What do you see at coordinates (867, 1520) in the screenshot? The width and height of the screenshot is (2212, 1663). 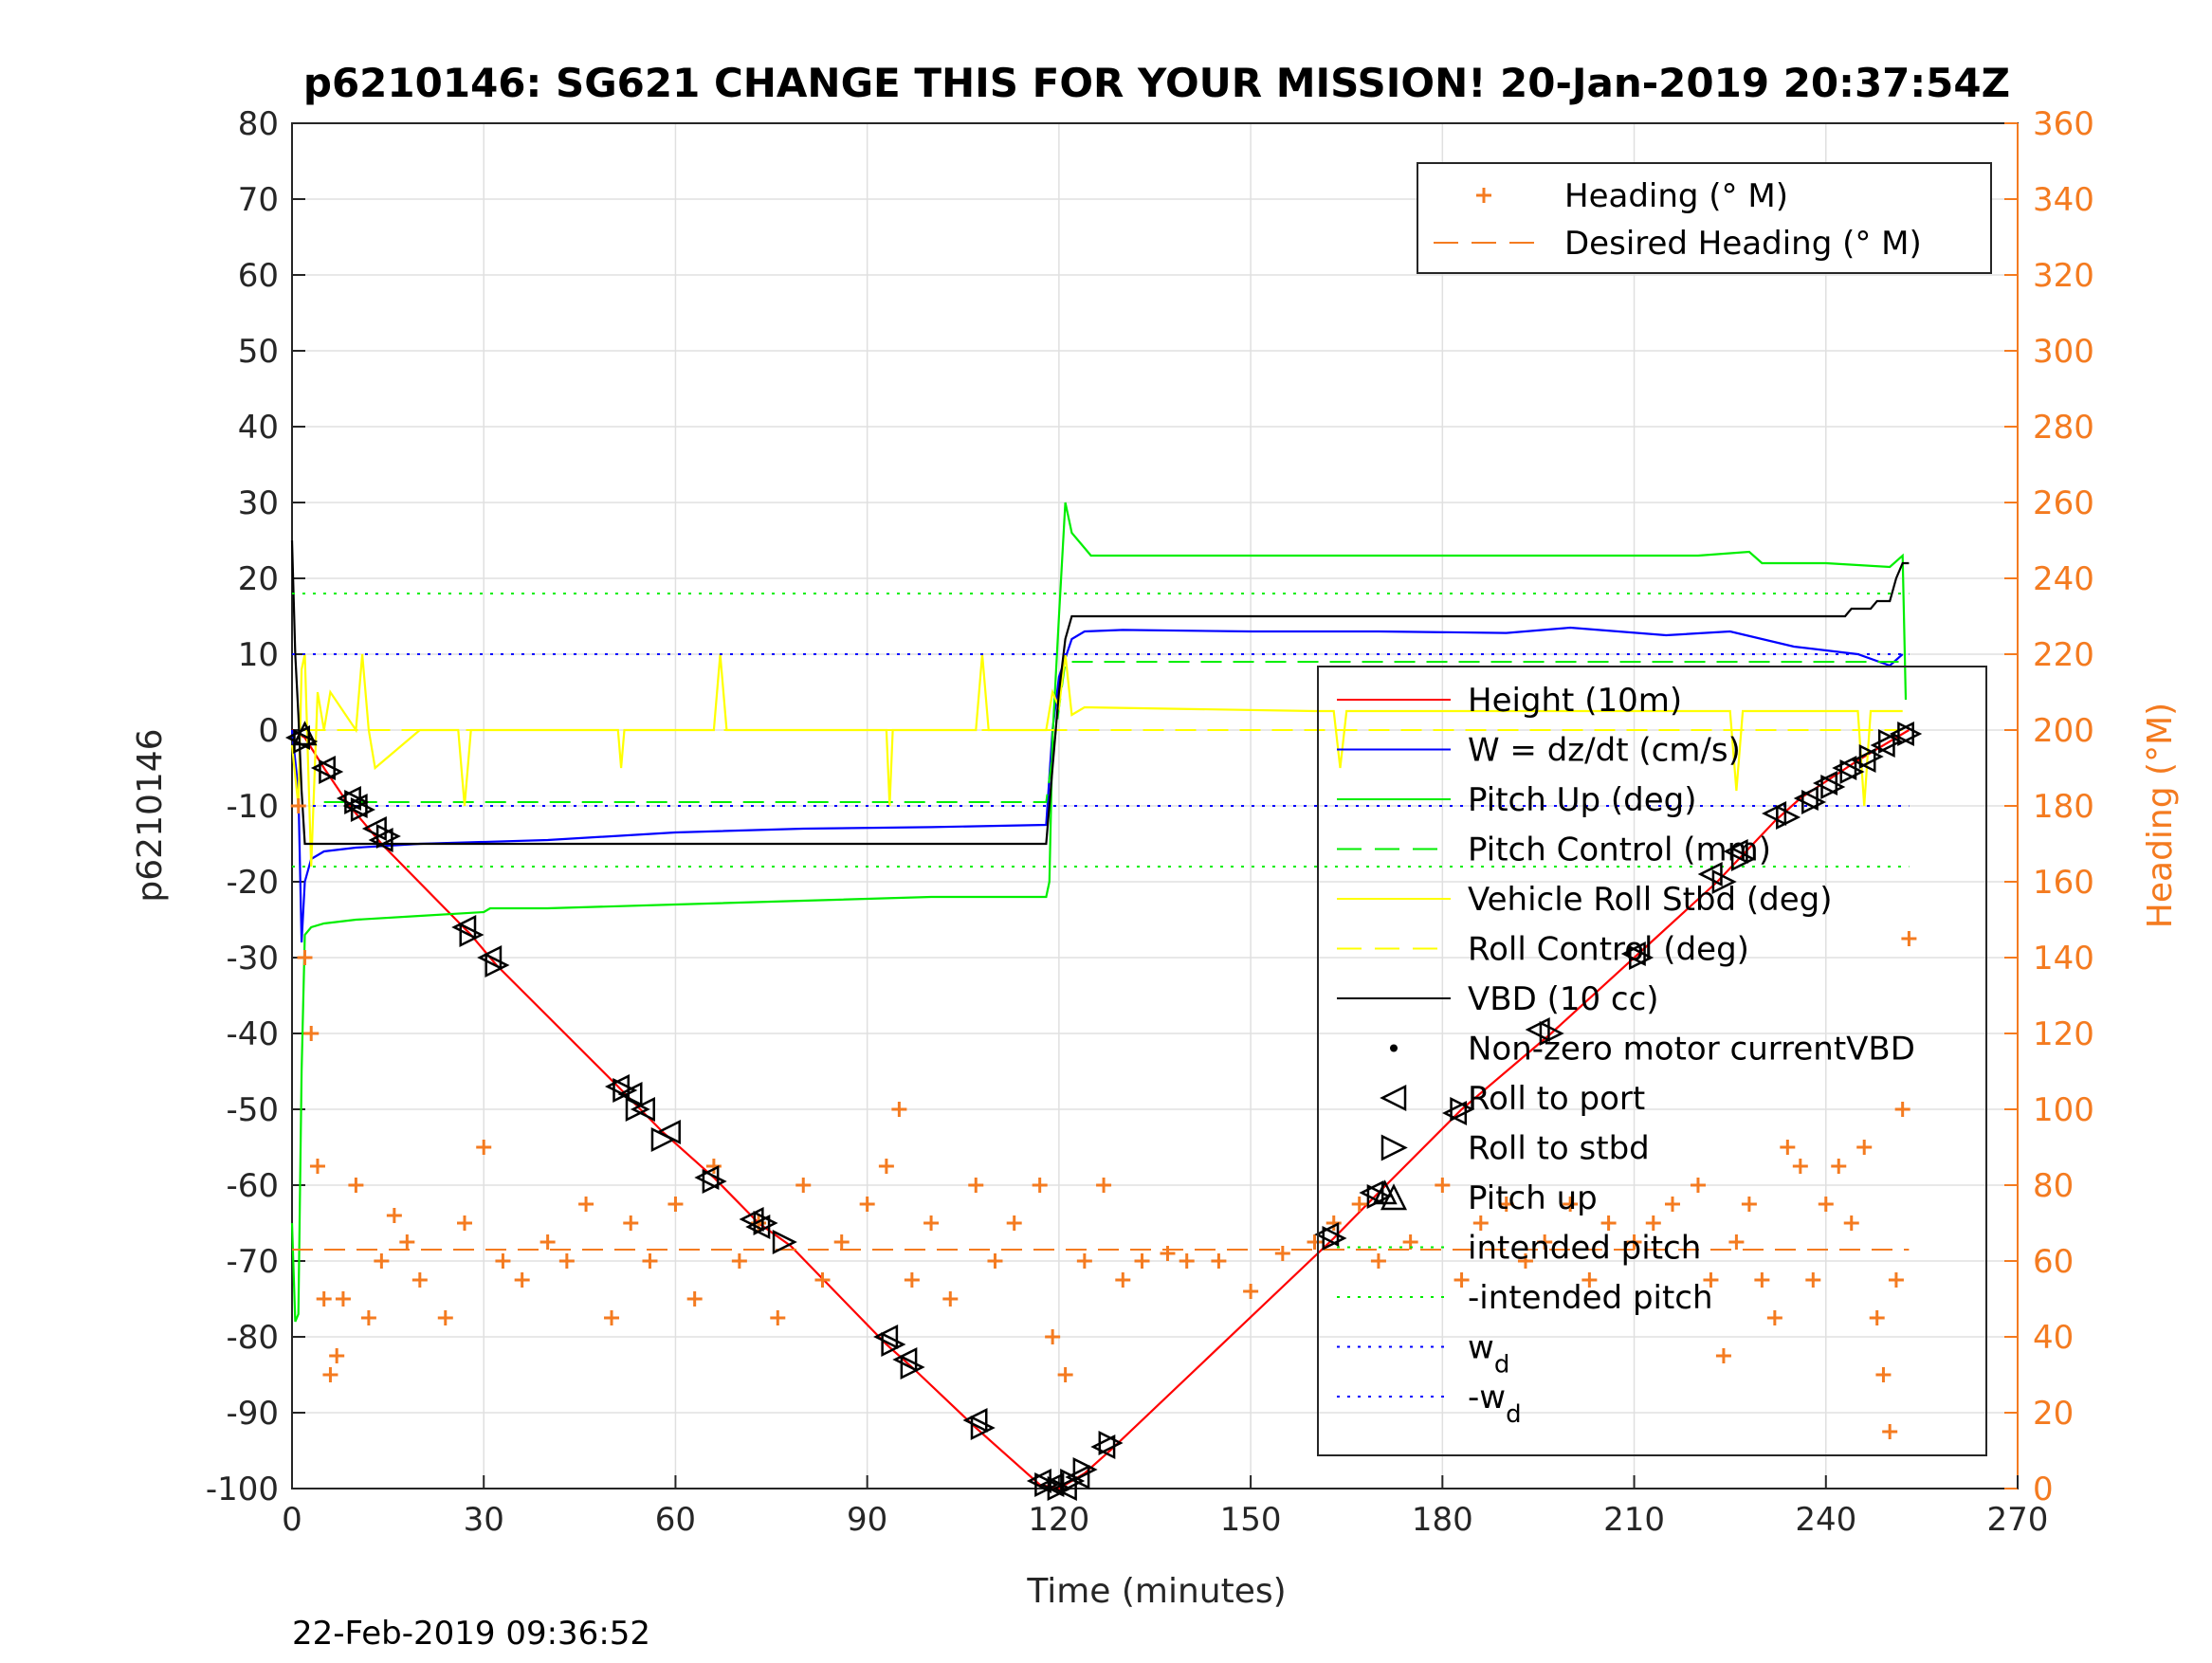 I see `x-tick-label: 90` at bounding box center [867, 1520].